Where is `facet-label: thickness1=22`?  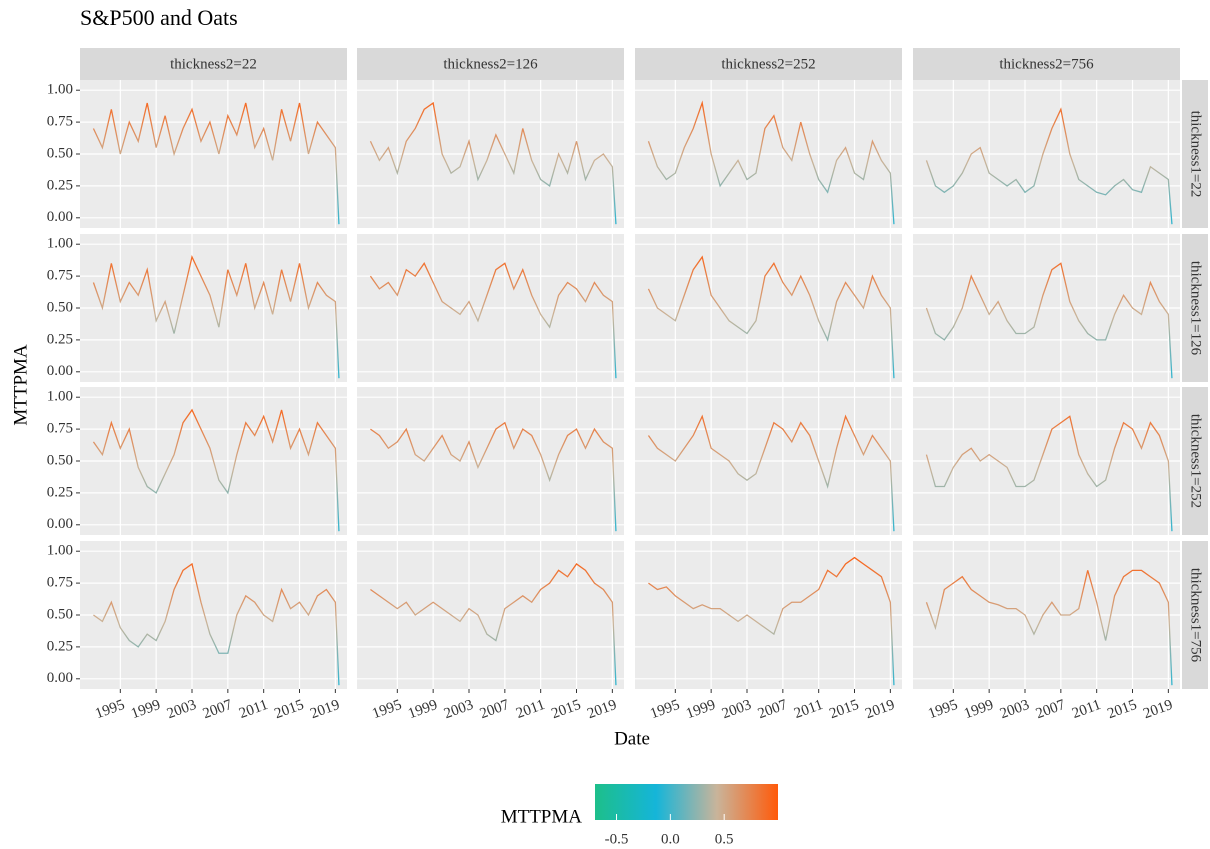 facet-label: thickness1=22 is located at coordinates (1196, 154).